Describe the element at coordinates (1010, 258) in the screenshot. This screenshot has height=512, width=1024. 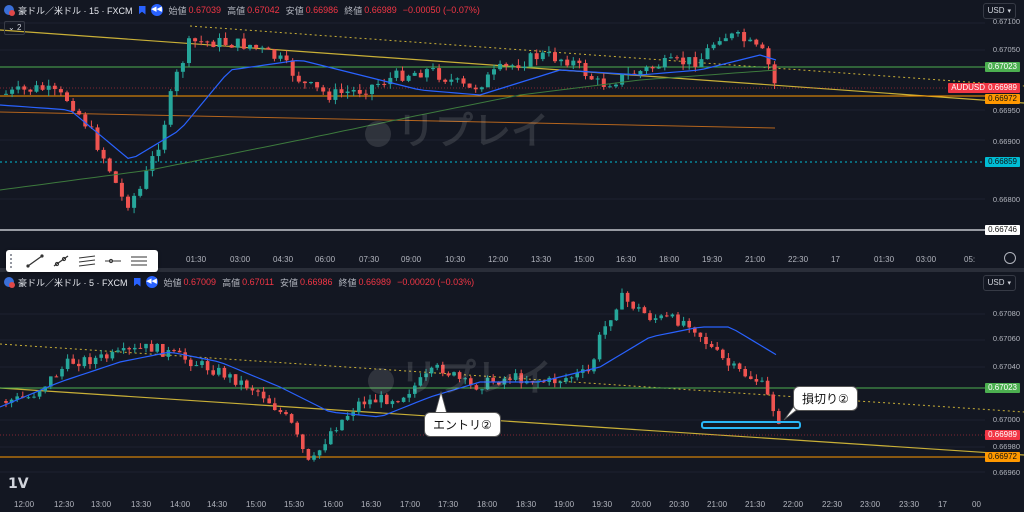
I see `gear-icon` at that location.